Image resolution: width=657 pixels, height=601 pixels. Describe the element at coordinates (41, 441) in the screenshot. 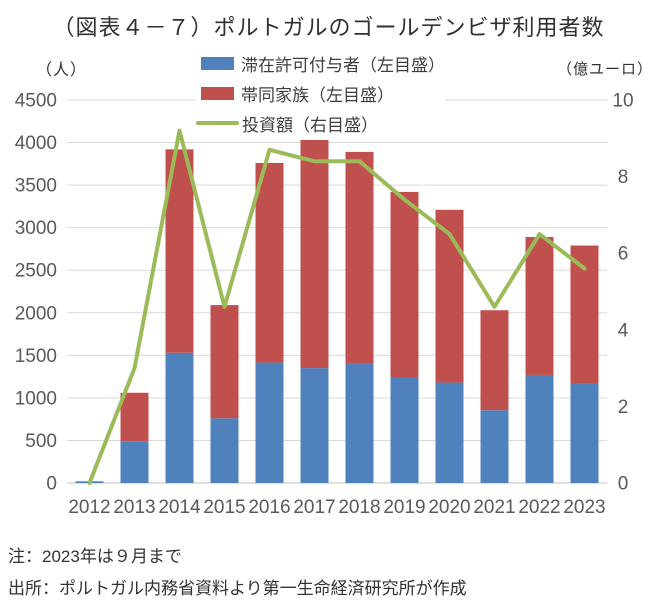

I see `left-tick-label-500: 500` at that location.